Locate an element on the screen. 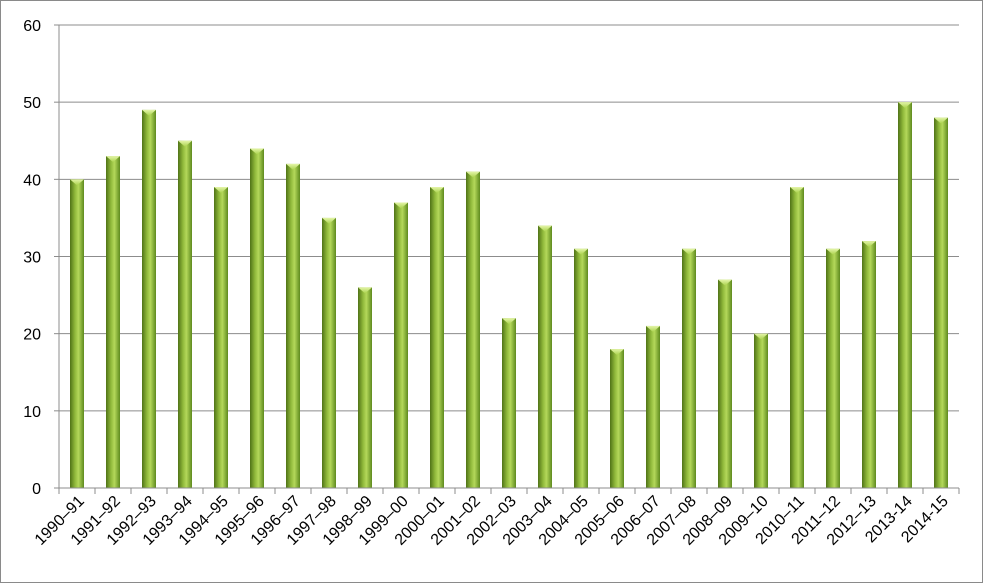 The height and width of the screenshot is (584, 983). y-tick-label: 30 is located at coordinates (32, 258).